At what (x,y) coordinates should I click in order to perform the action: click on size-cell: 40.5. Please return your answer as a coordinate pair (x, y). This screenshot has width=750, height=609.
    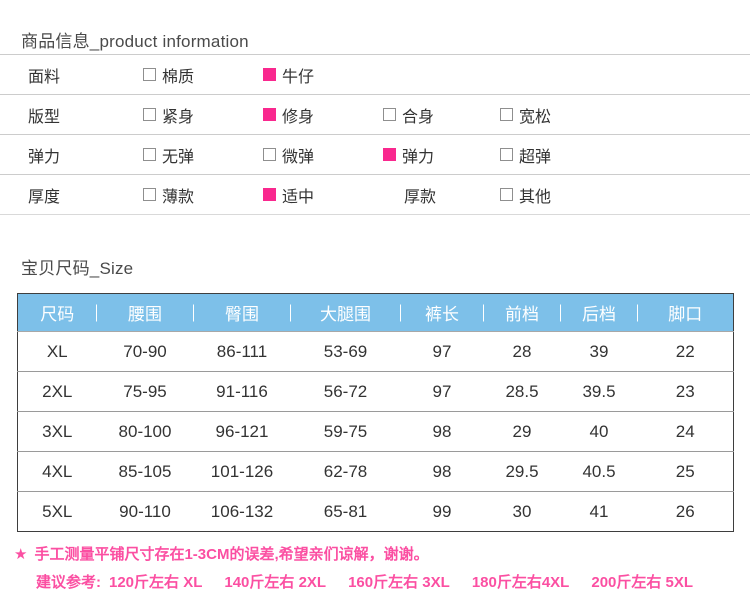
    Looking at the image, I should click on (599, 471).